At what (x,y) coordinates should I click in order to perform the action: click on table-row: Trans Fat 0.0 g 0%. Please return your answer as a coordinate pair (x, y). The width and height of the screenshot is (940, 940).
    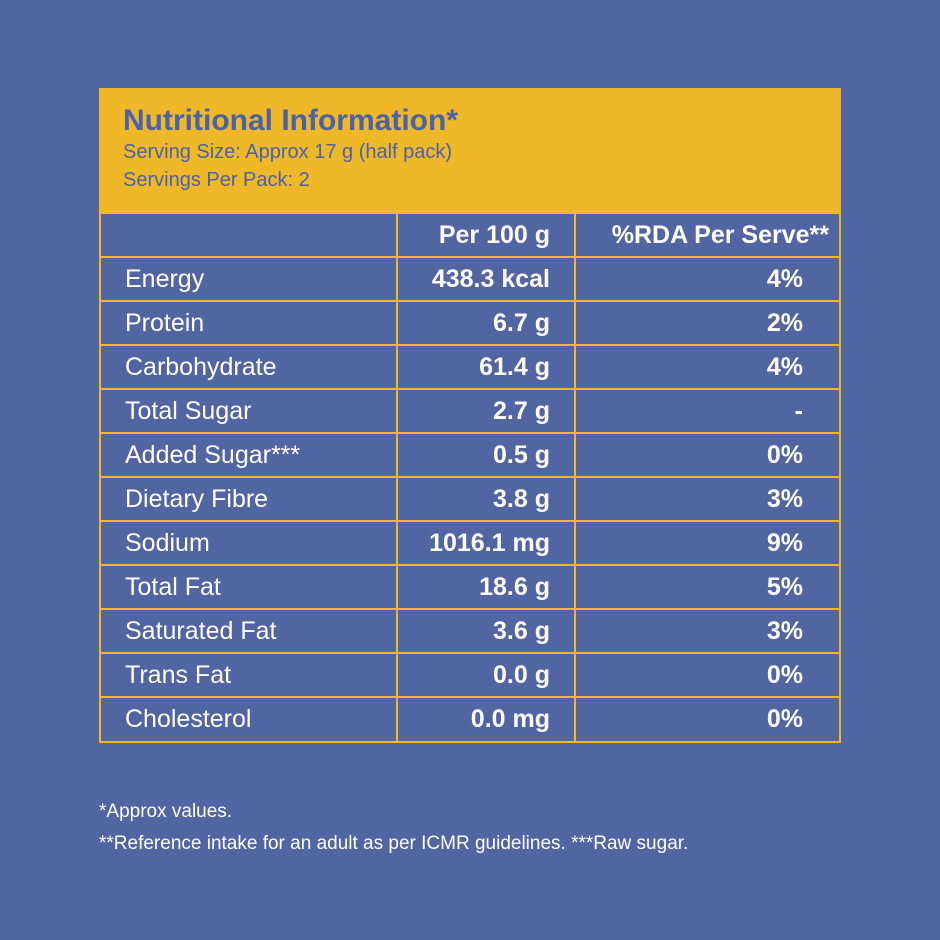
    Looking at the image, I should click on (470, 675).